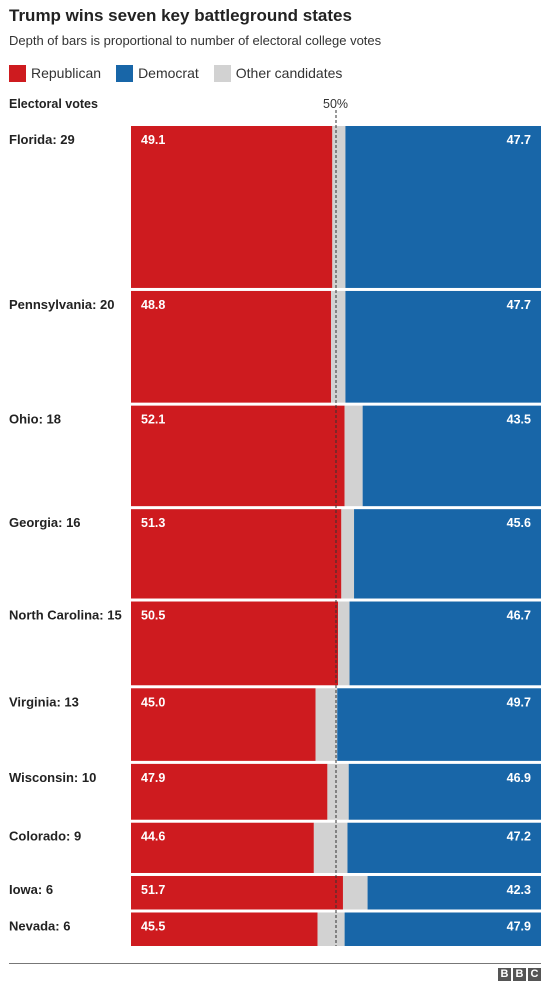 The height and width of the screenshot is (987, 550). I want to click on state-label: Wisconsin: 10, so click(52, 777).